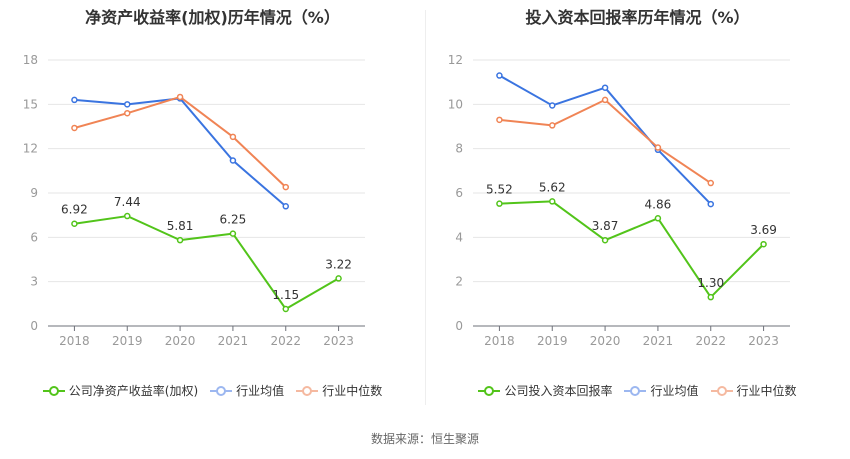  I want to click on y-tick-label: 3, so click(34, 282).